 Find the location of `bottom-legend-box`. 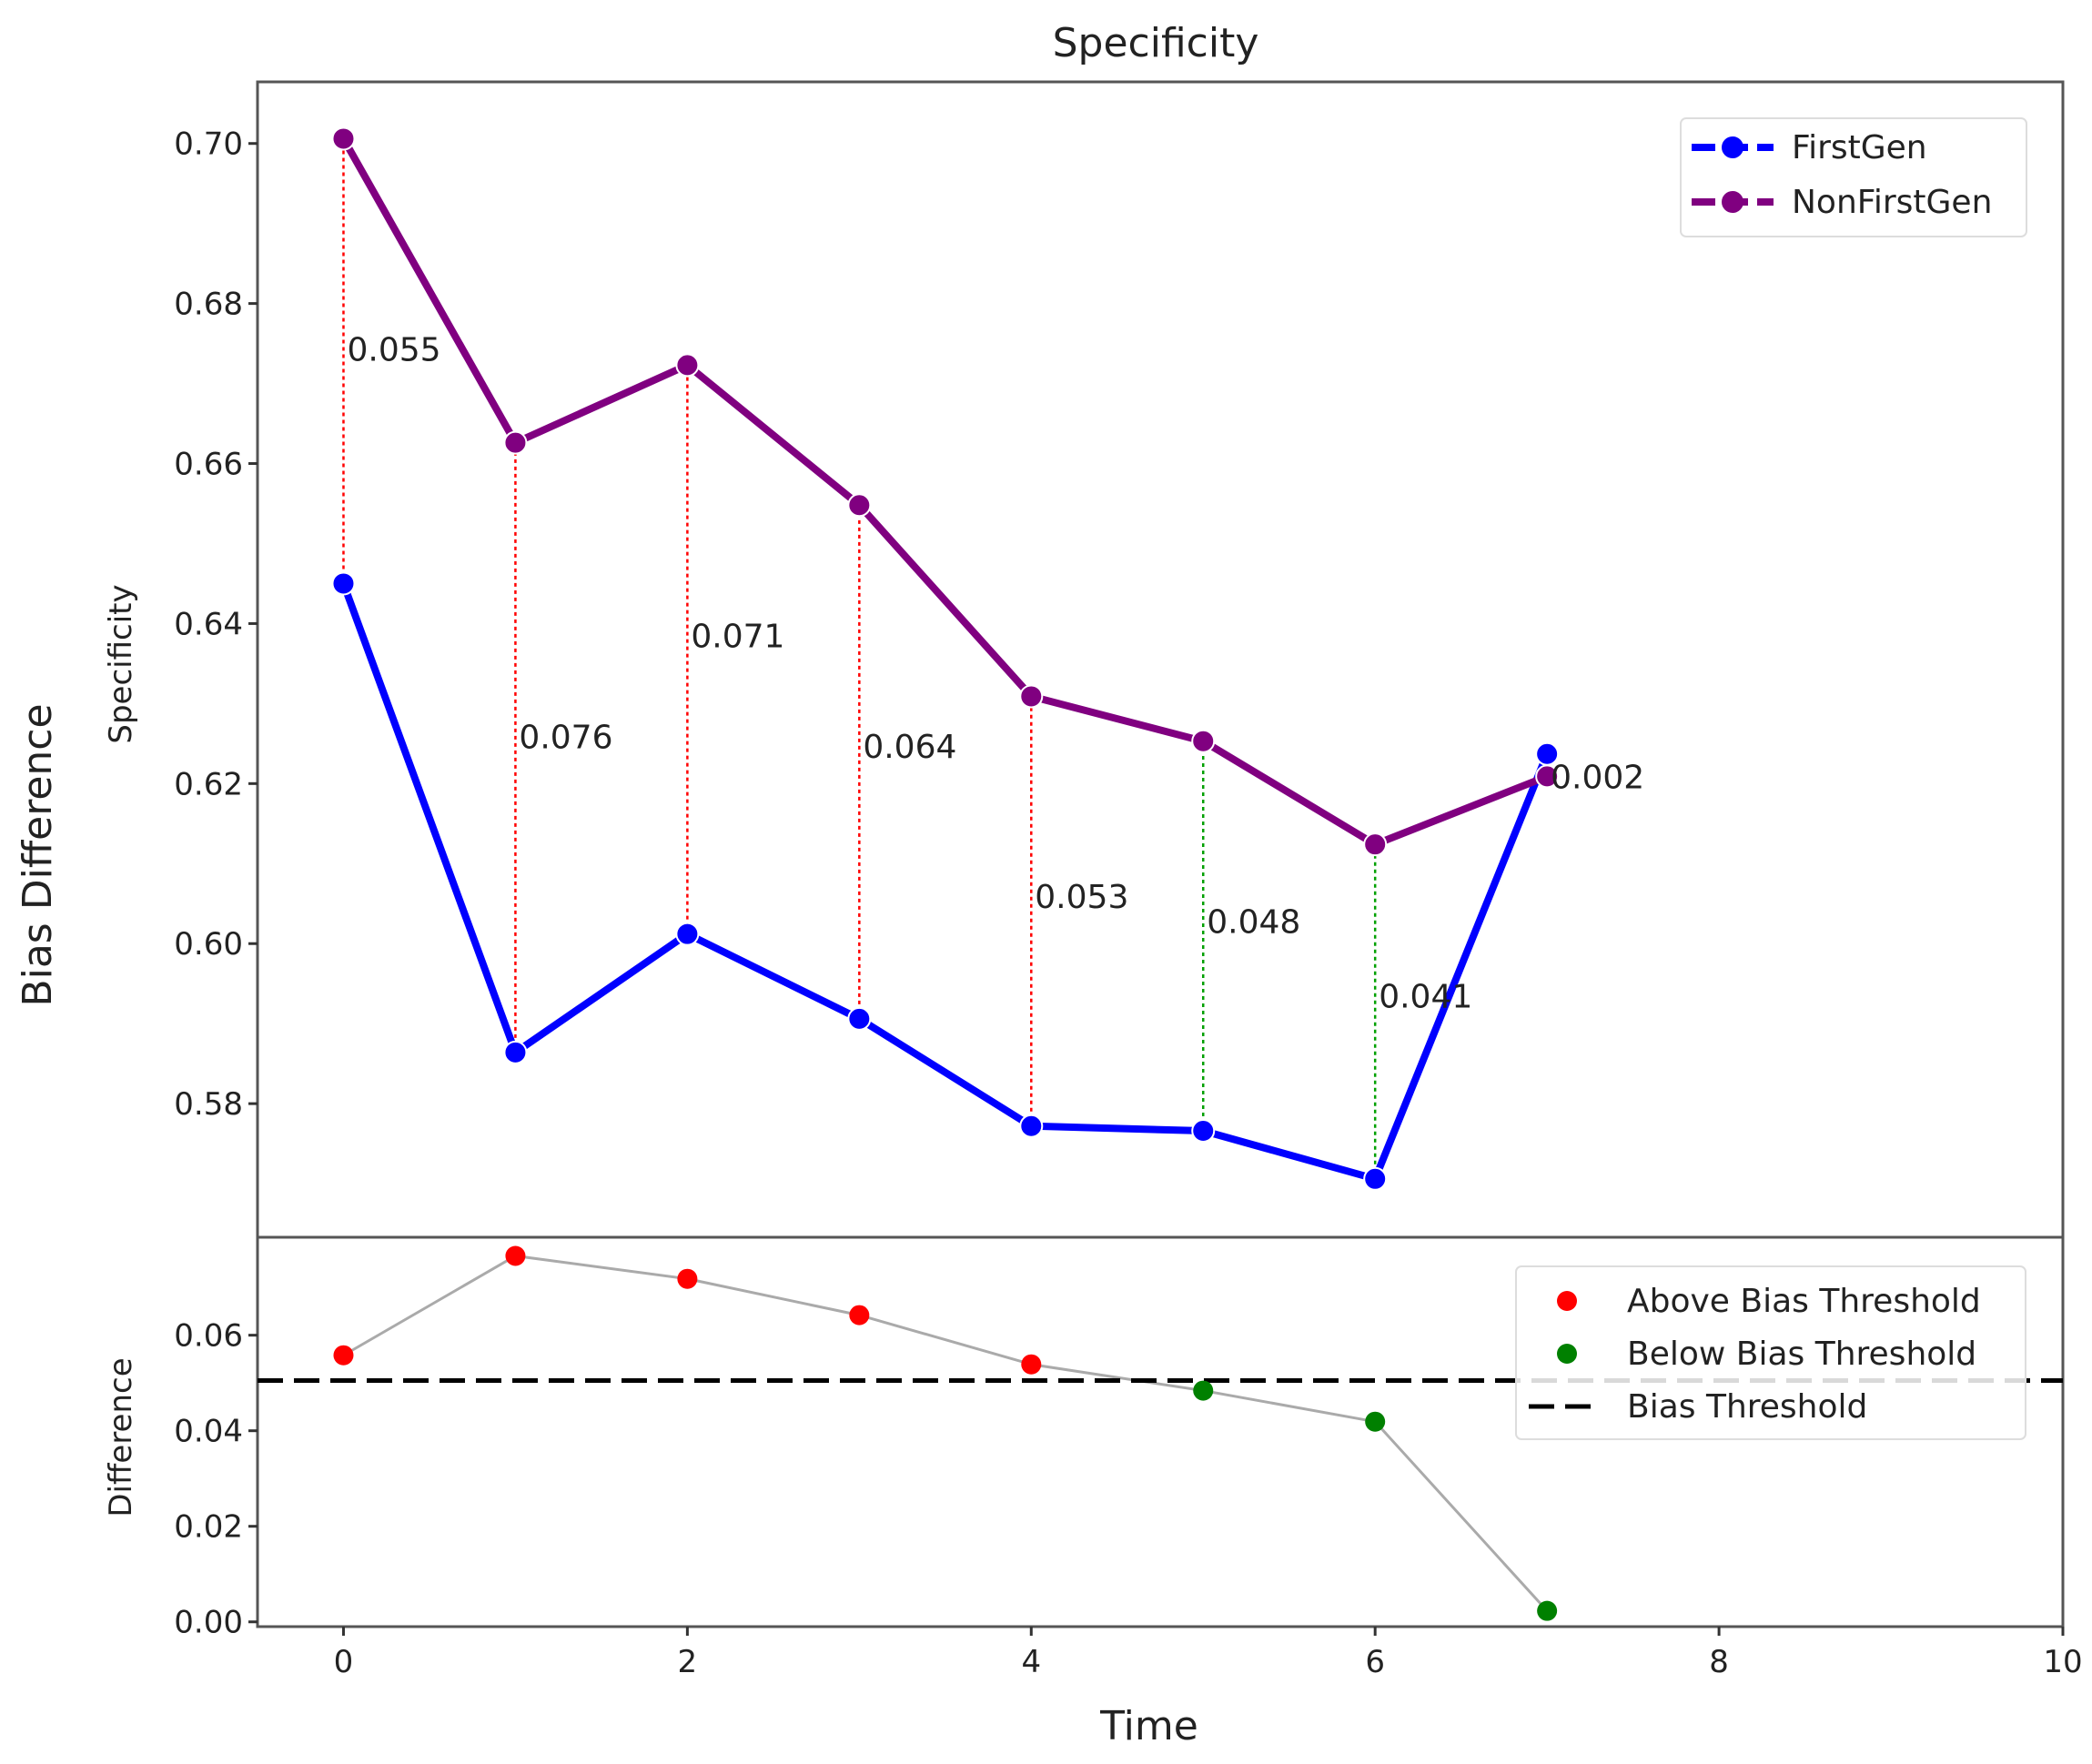

bottom-legend-box is located at coordinates (1770, 1353).